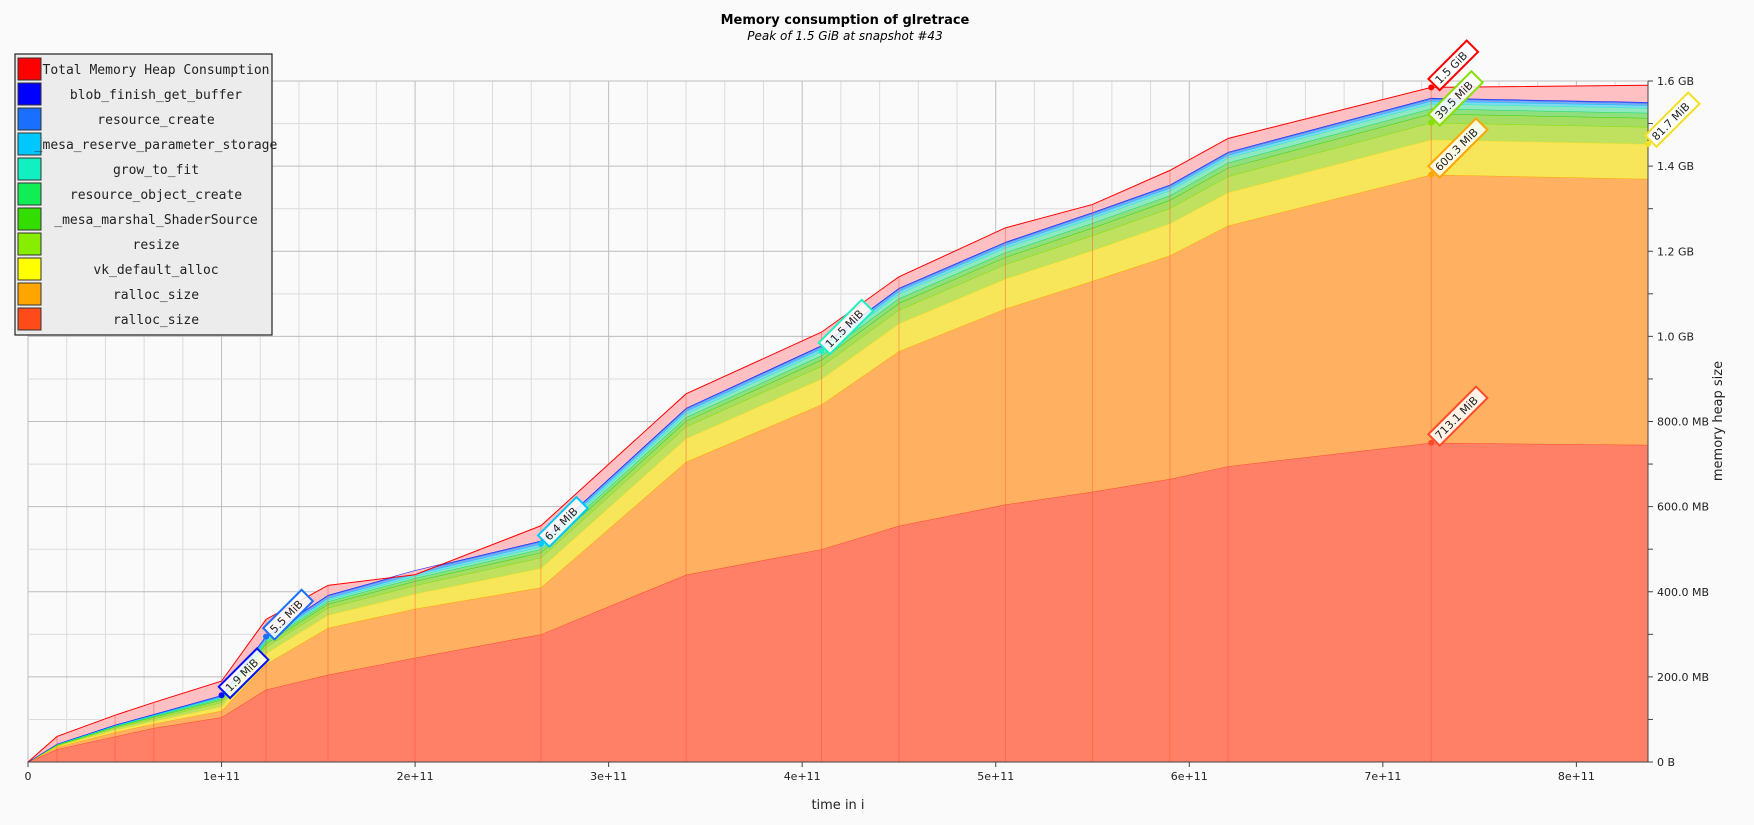  What do you see at coordinates (1675, 166) in the screenshot?
I see `y-tick-label: 1.4 GB` at bounding box center [1675, 166].